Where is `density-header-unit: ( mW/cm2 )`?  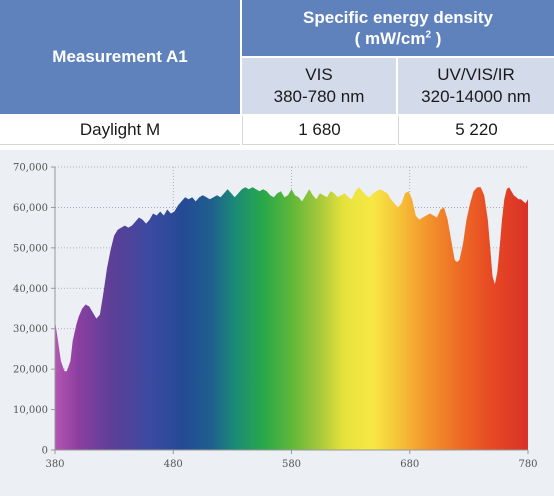
density-header-unit: ( mW/cm2 ) is located at coordinates (398, 38).